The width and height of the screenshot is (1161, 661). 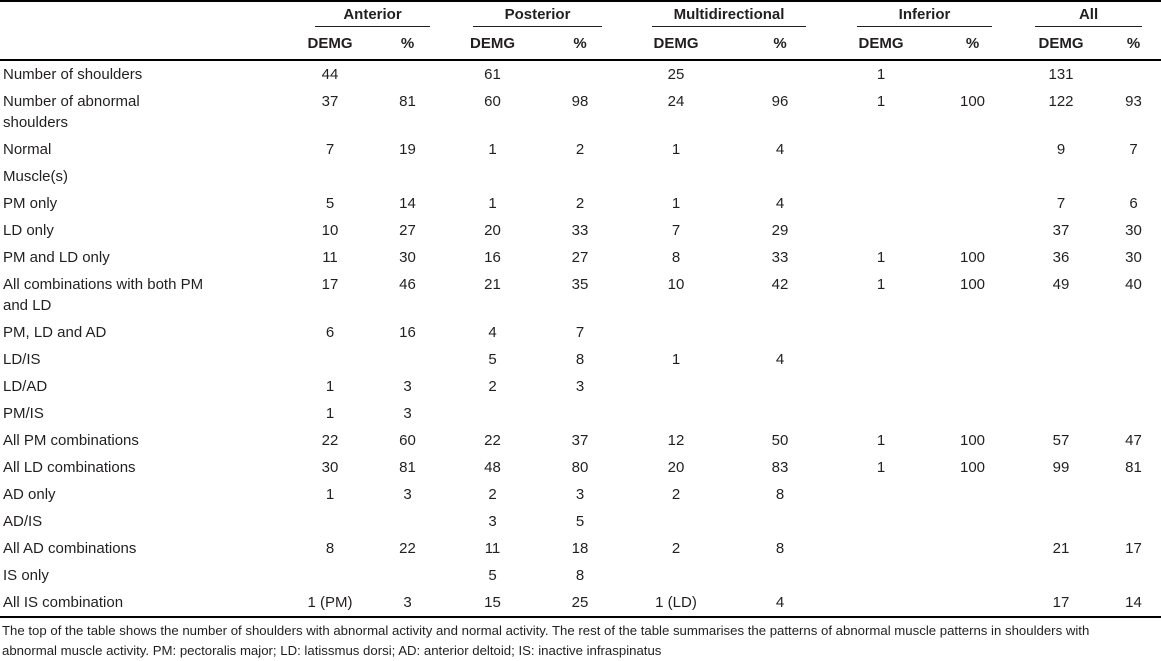 What do you see at coordinates (492, 359) in the screenshot?
I see `data-cell: 5` at bounding box center [492, 359].